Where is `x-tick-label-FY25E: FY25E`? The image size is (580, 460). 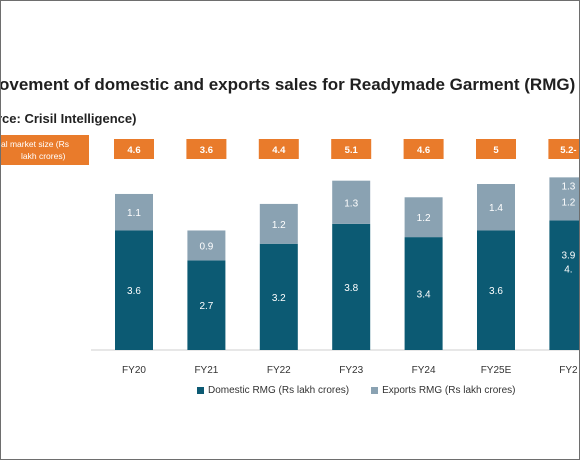
x-tick-label-FY25E: FY25E is located at coordinates (496, 370).